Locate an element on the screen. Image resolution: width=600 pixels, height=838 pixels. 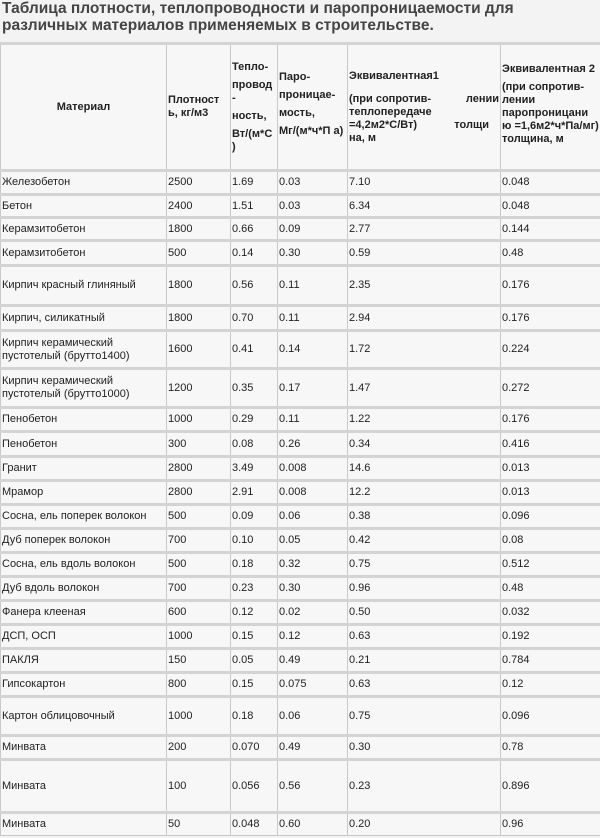
table-row: Пенобетон 1000 0.29 0.11 1.22 0.176 is located at coordinates (300, 419).